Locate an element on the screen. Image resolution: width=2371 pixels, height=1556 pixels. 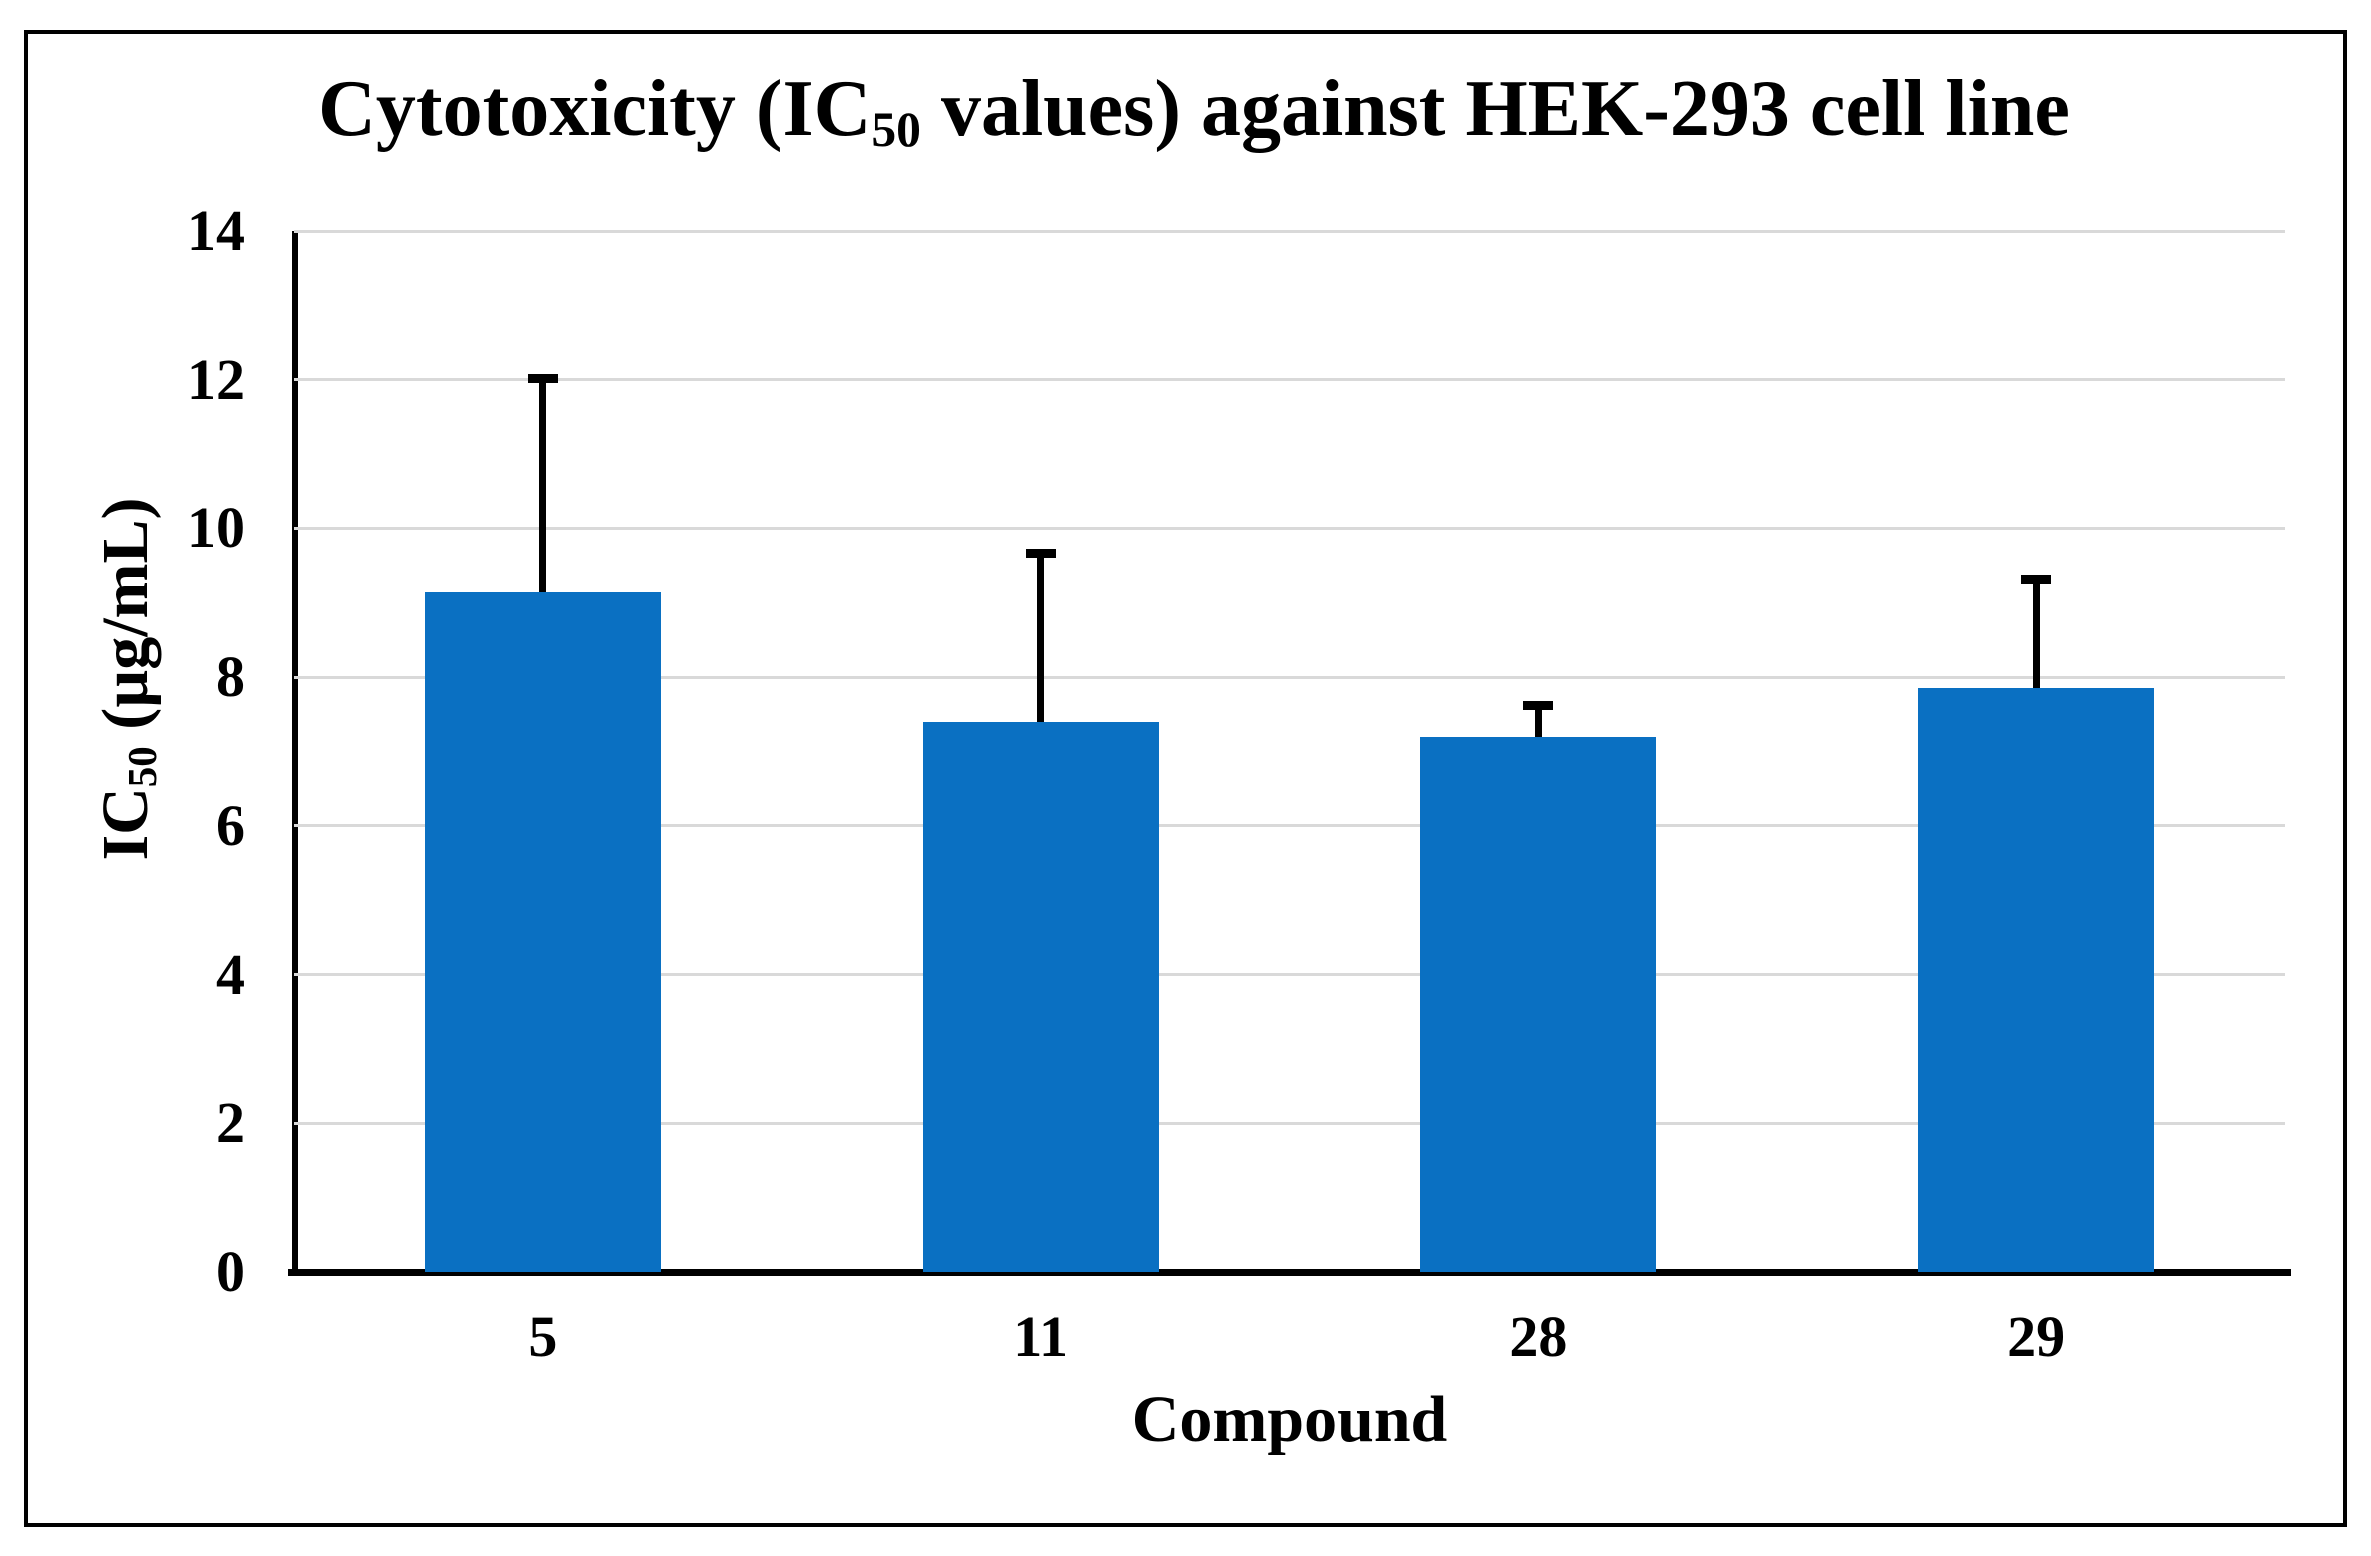
x-axis-title: Compound is located at coordinates (1289, 1419).